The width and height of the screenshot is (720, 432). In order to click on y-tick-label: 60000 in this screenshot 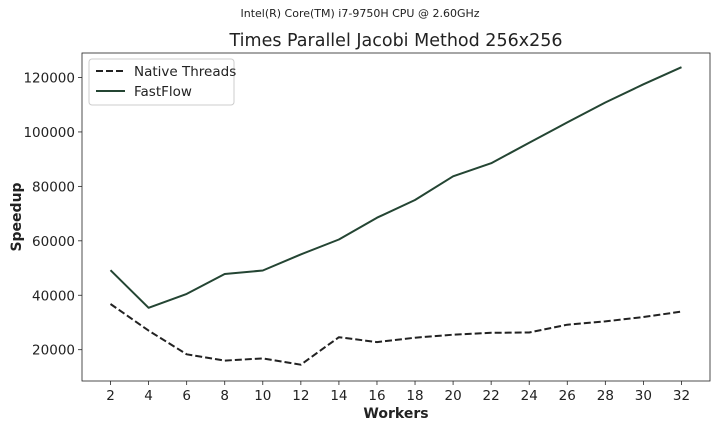, I will do `click(53, 242)`.